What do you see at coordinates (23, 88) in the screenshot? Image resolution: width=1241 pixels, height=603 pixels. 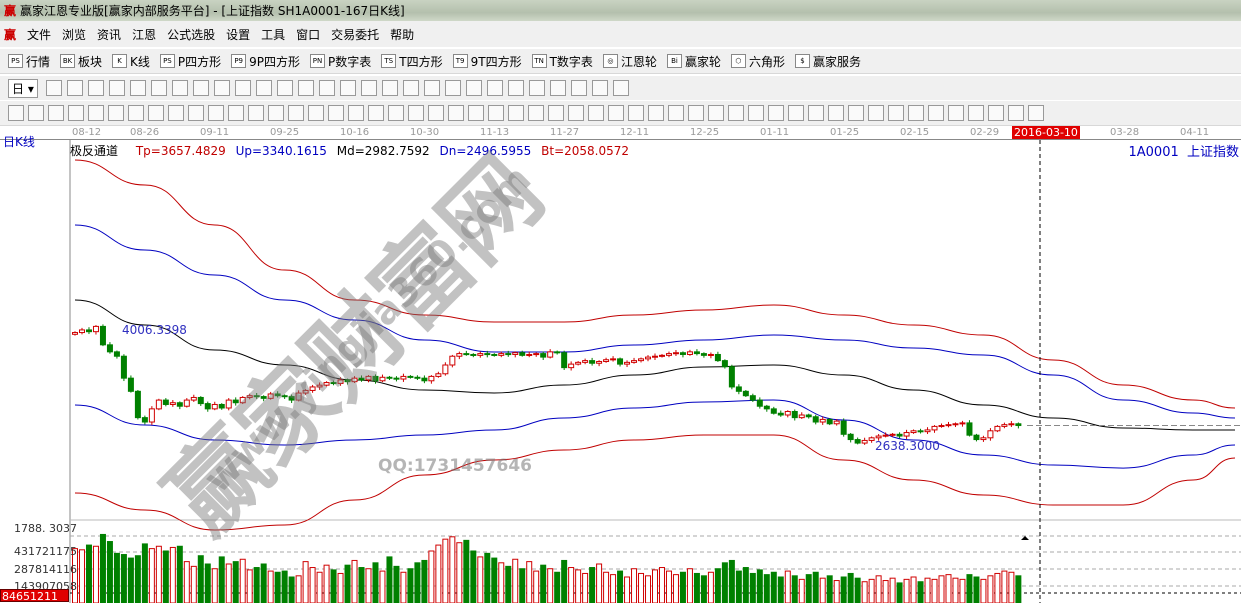 I see `period-select: 日 ▾` at bounding box center [23, 88].